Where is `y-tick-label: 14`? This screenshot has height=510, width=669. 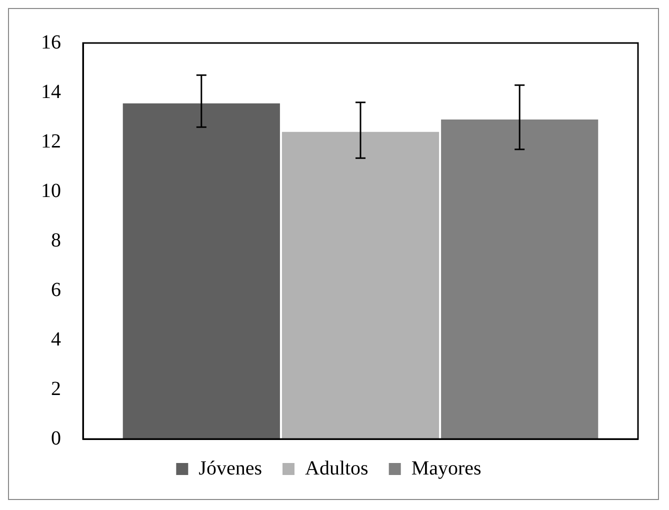
y-tick-label: 14 is located at coordinates (51, 91).